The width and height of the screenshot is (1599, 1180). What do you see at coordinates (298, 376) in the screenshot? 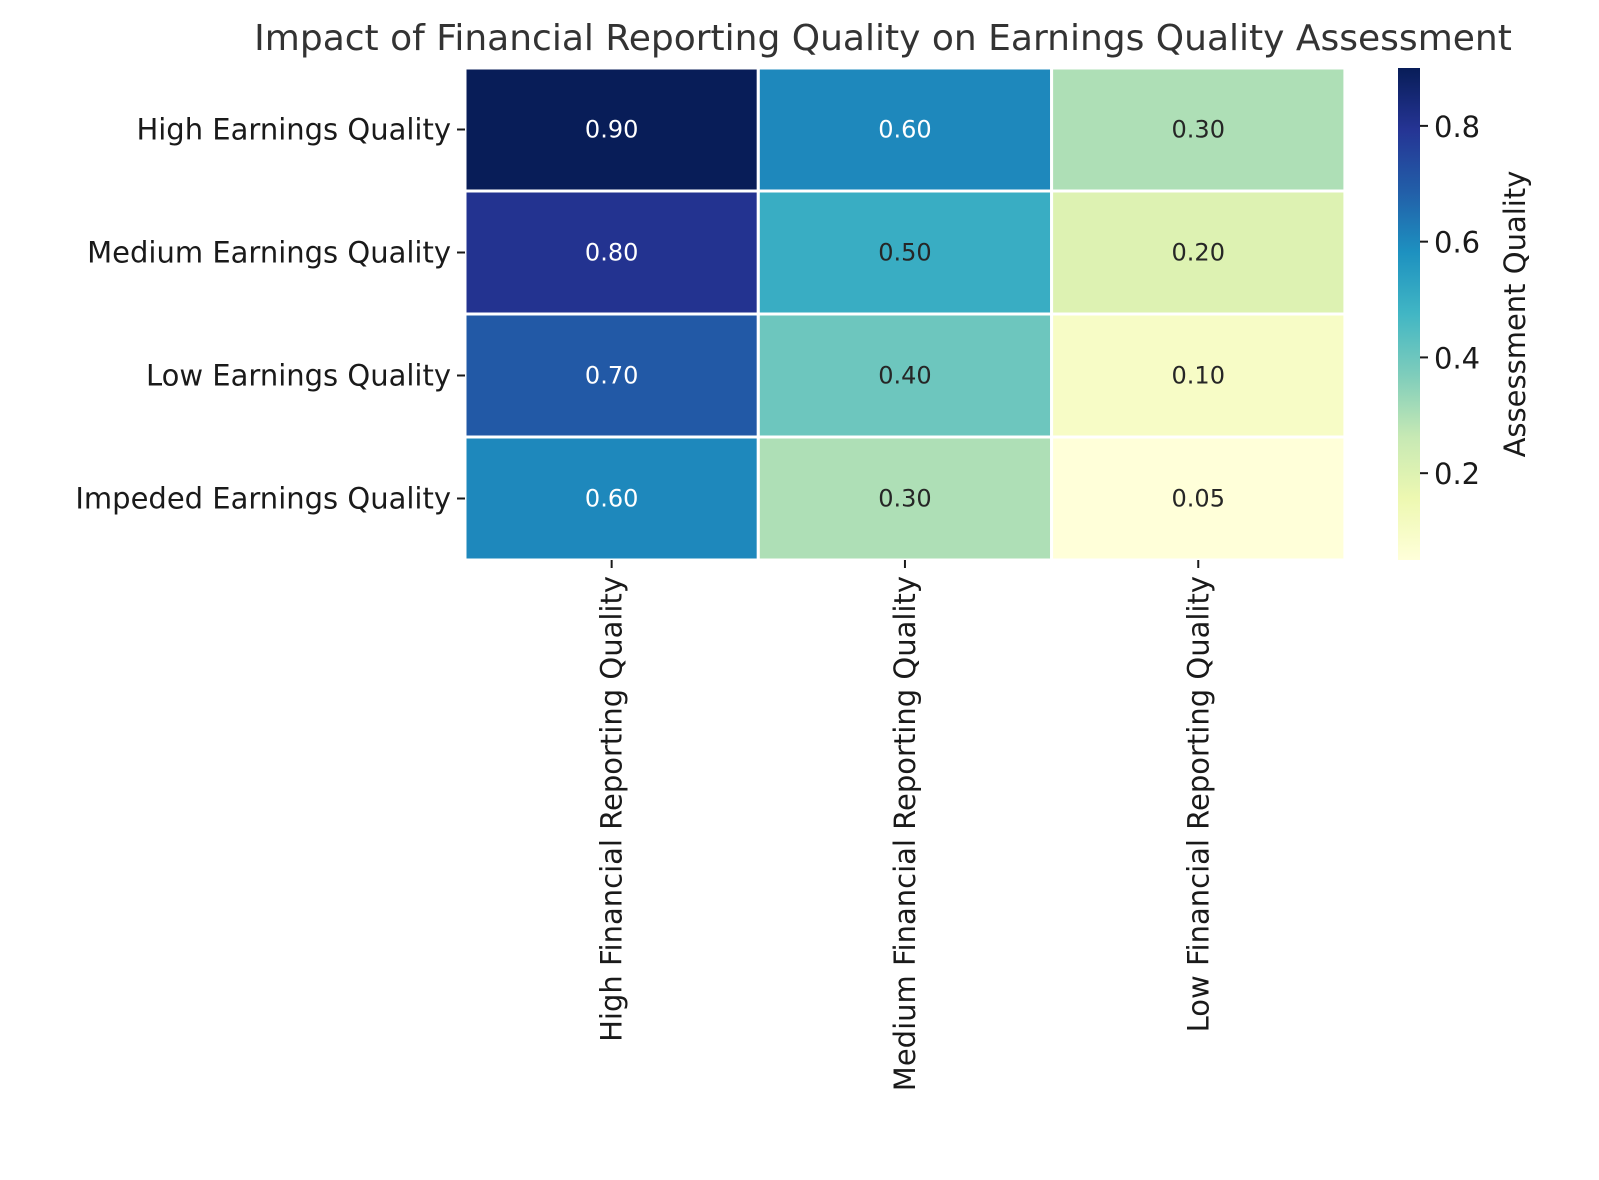
I see `row-tick-label: Low Earnings Quality` at bounding box center [298, 376].